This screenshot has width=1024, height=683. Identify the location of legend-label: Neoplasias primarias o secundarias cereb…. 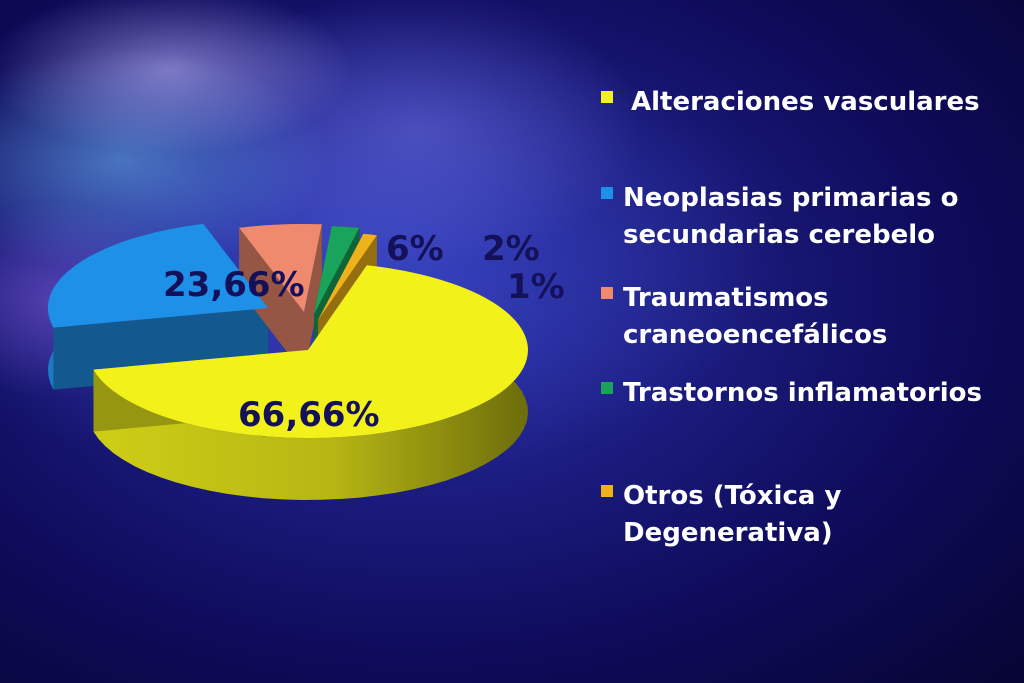
(791, 216).